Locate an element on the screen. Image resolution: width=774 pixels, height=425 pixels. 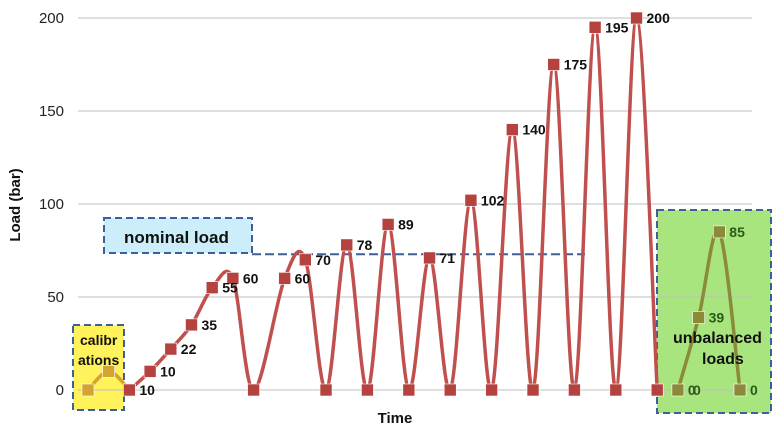
unbalanced-data-label-3: 0 is located at coordinates (754, 390).